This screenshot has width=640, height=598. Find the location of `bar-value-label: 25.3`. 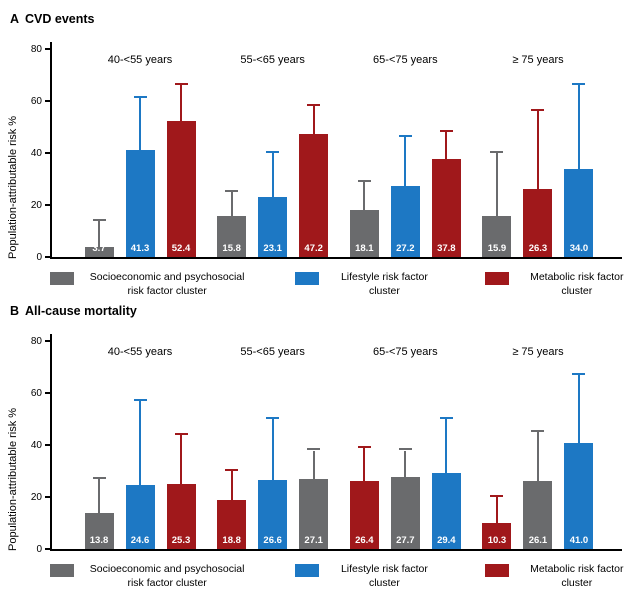

bar-value-label: 25.3 is located at coordinates (181, 541).